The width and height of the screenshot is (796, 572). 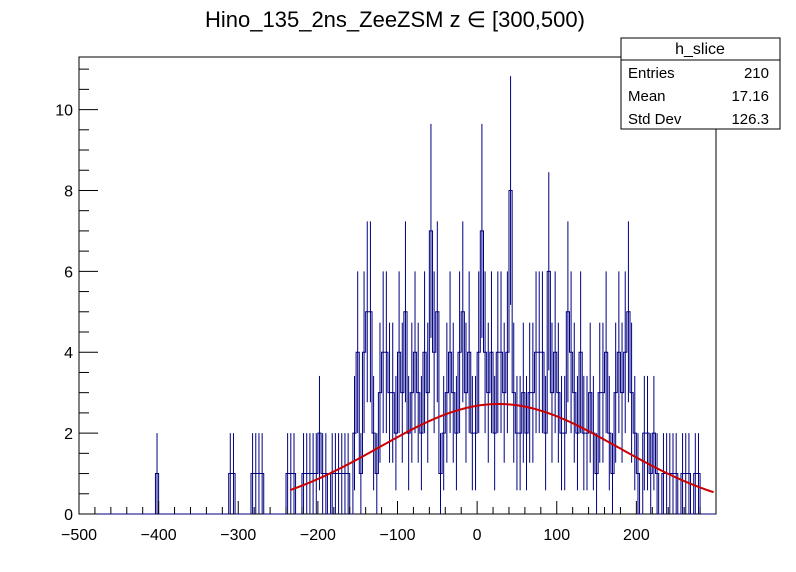 What do you see at coordinates (68, 191) in the screenshot?
I see `y-tick-label: 8` at bounding box center [68, 191].